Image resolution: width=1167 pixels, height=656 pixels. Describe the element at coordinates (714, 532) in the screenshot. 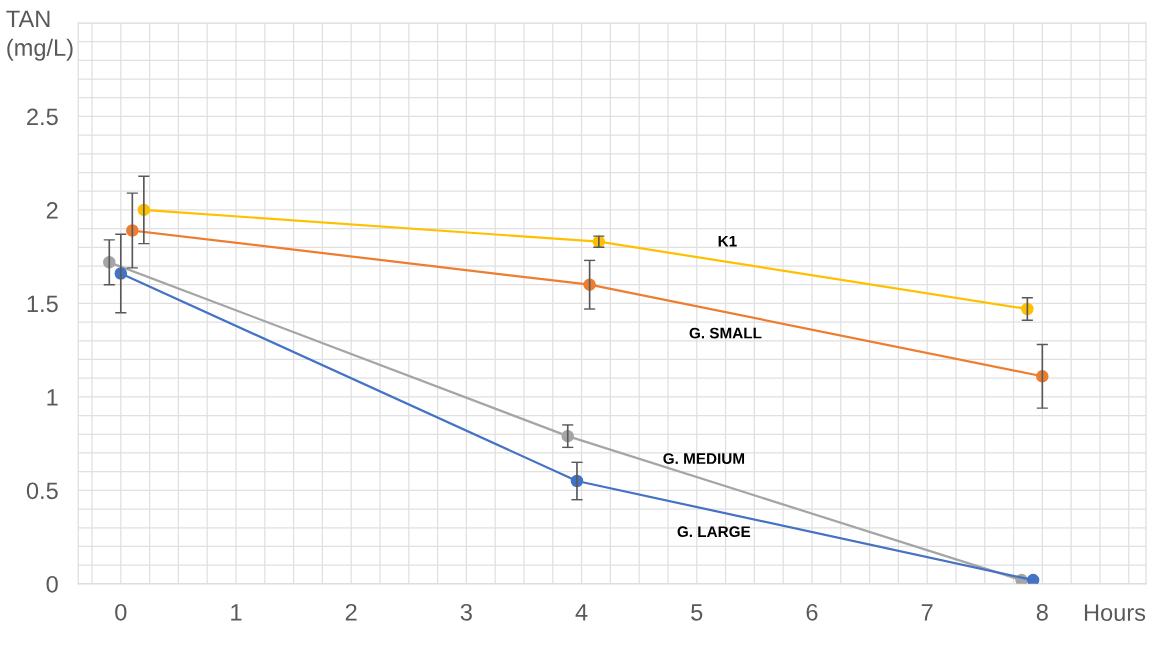

I see `series-label: G. LARGE` at that location.